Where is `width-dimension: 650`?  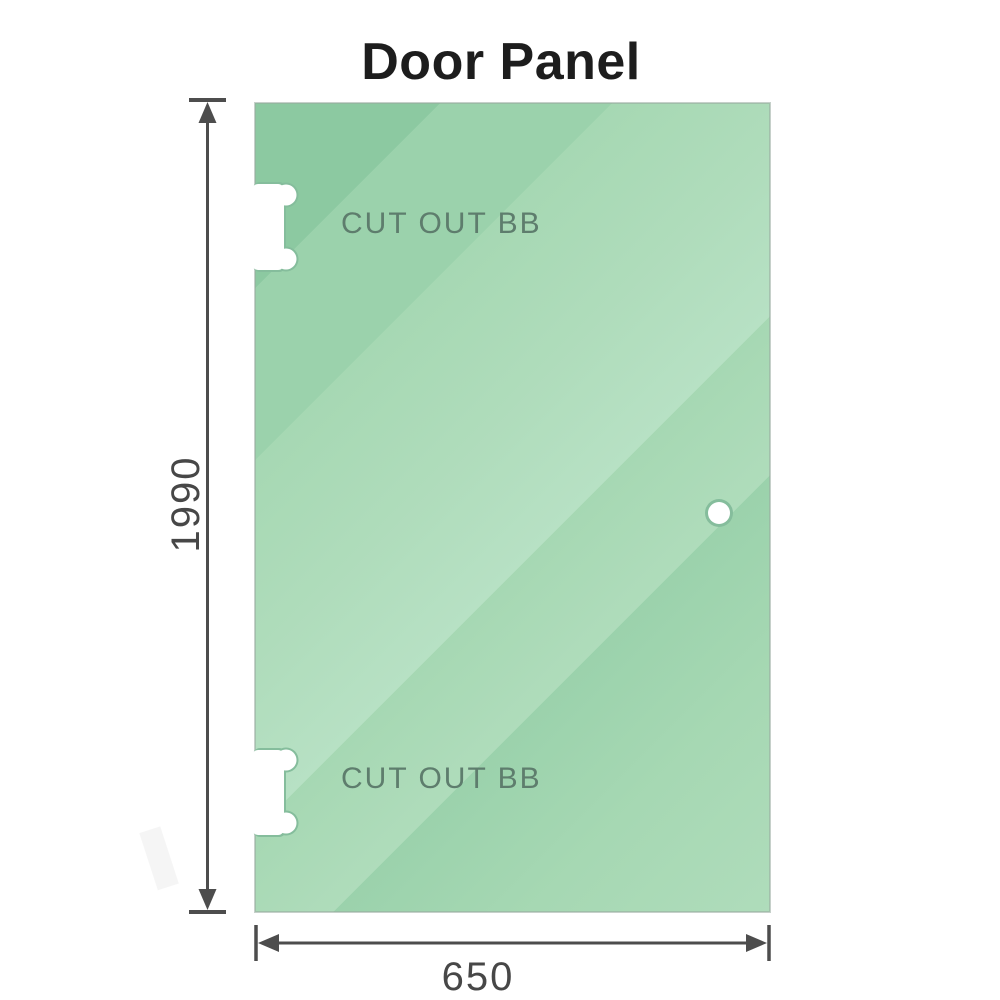
width-dimension: 650 is located at coordinates (512, 962).